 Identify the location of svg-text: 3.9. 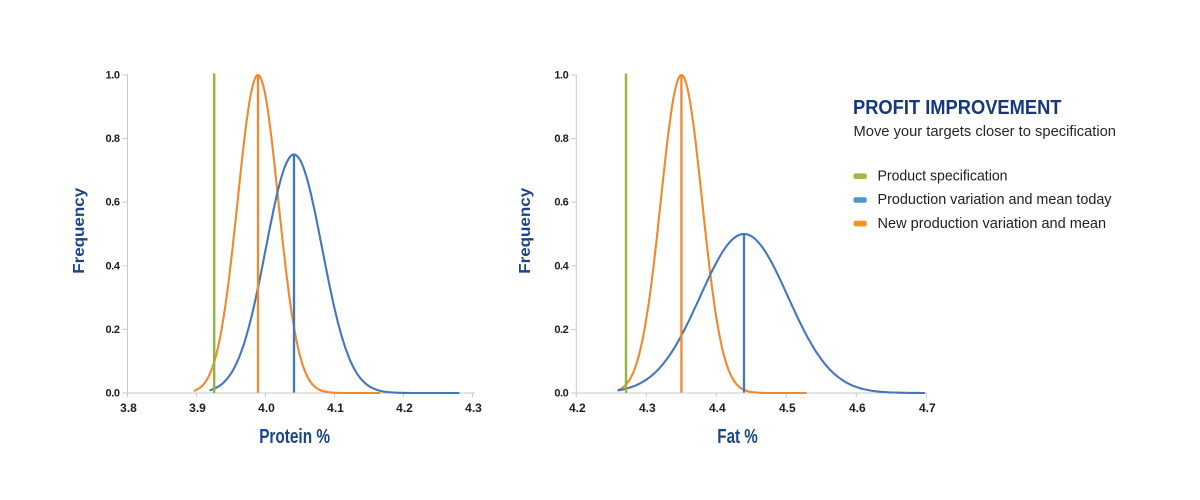
(197, 408).